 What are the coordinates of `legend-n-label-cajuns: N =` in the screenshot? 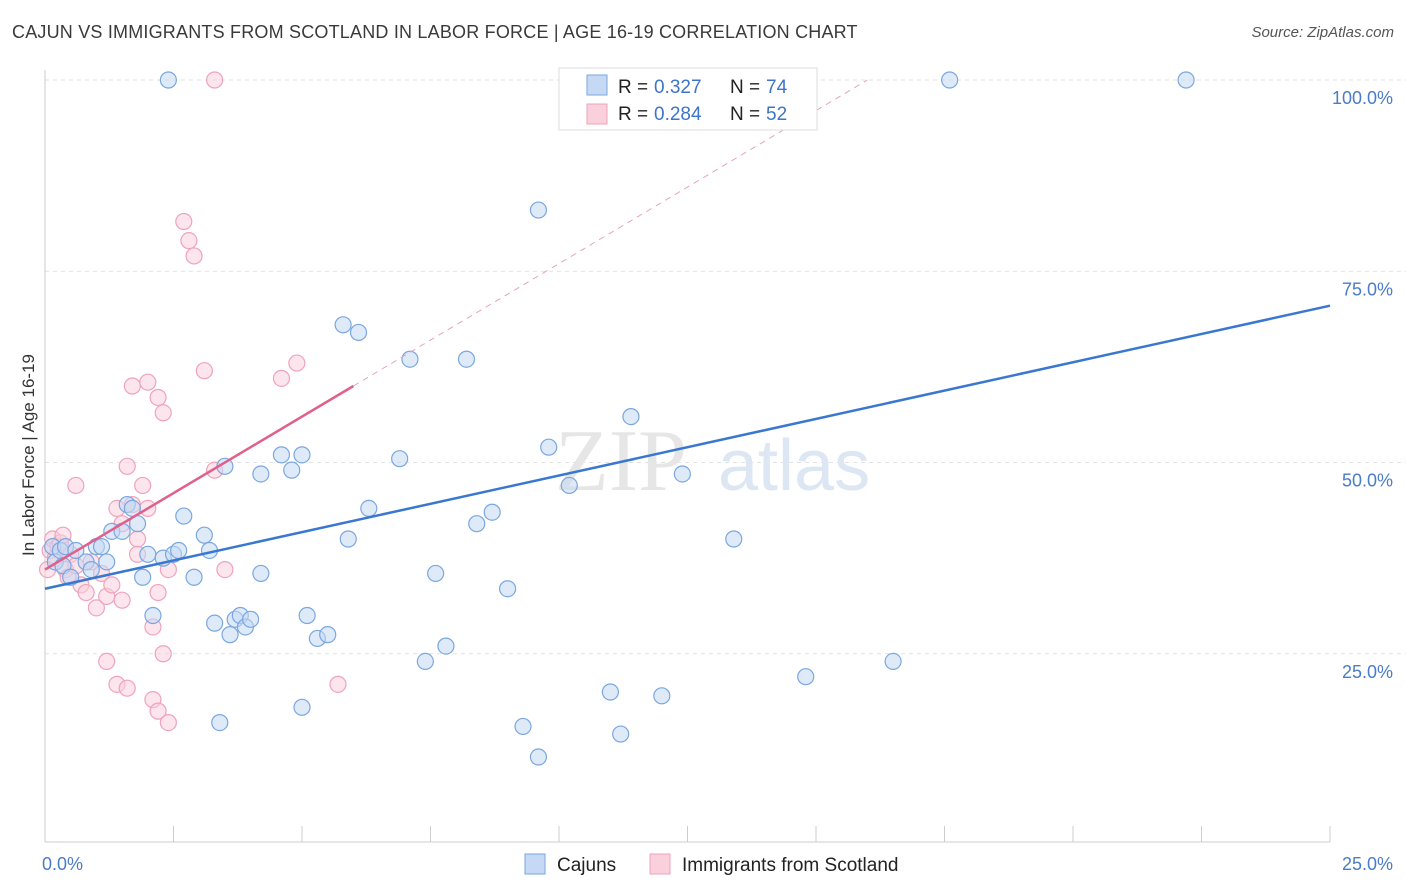 It's located at (745, 87).